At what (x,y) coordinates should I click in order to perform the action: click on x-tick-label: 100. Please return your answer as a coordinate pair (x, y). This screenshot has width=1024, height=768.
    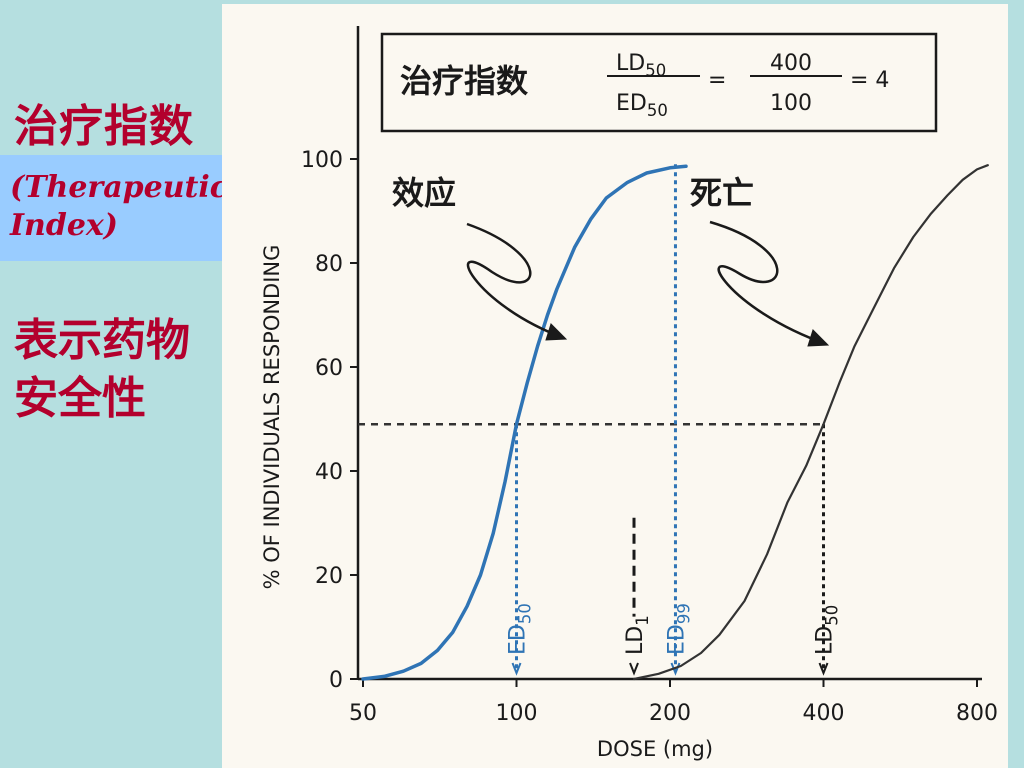
    Looking at the image, I should click on (517, 713).